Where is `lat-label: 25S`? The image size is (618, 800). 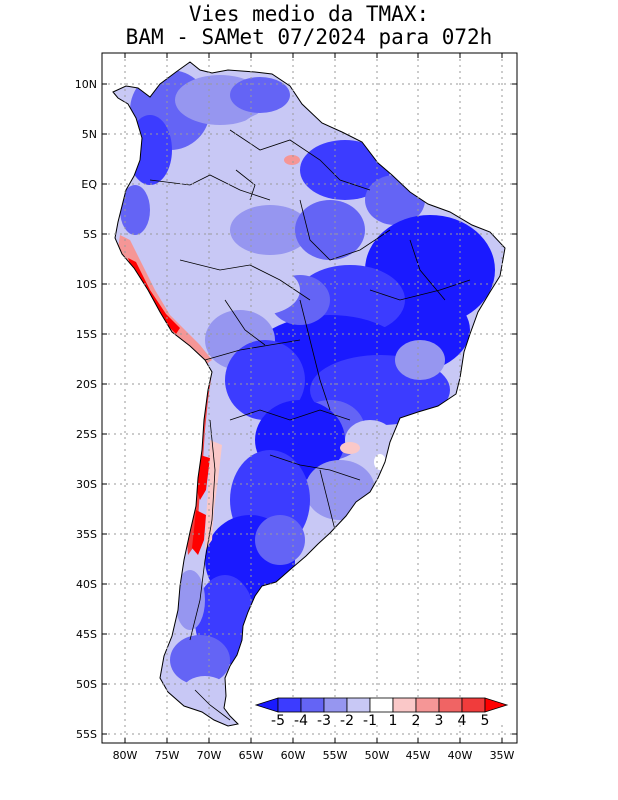 lat-label: 25S is located at coordinates (86, 434).